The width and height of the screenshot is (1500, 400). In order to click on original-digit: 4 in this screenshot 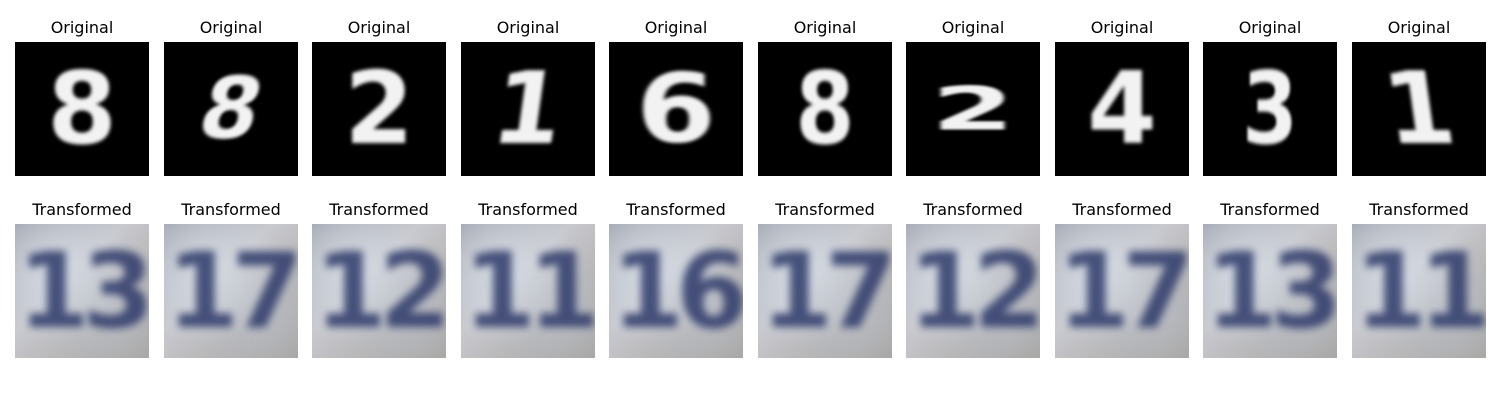, I will do `click(1122, 108)`.